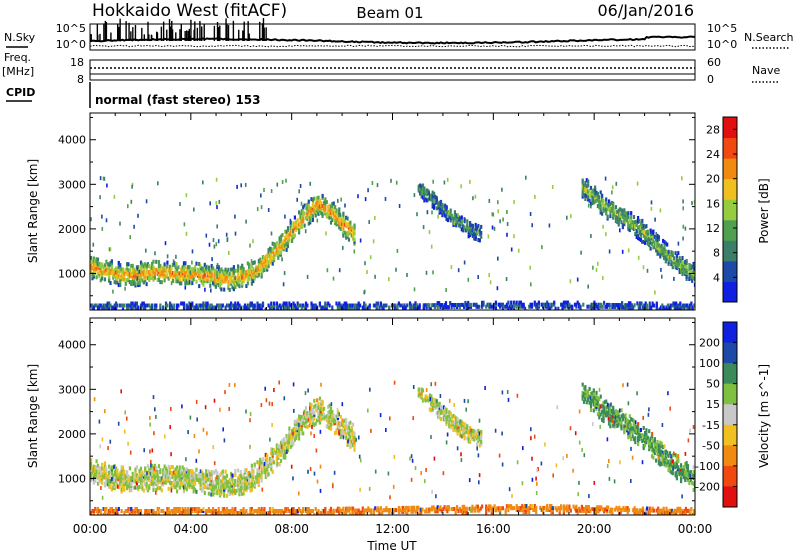 The width and height of the screenshot is (800, 558). I want to click on power-colorbar-label: Power [dB], so click(764, 210).